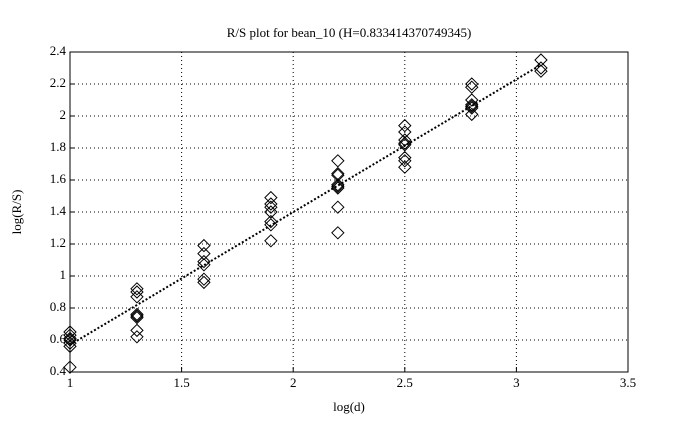 Image resolution: width=686 pixels, height=435 pixels. I want to click on y-axis-label: log(R/S), so click(16, 212).